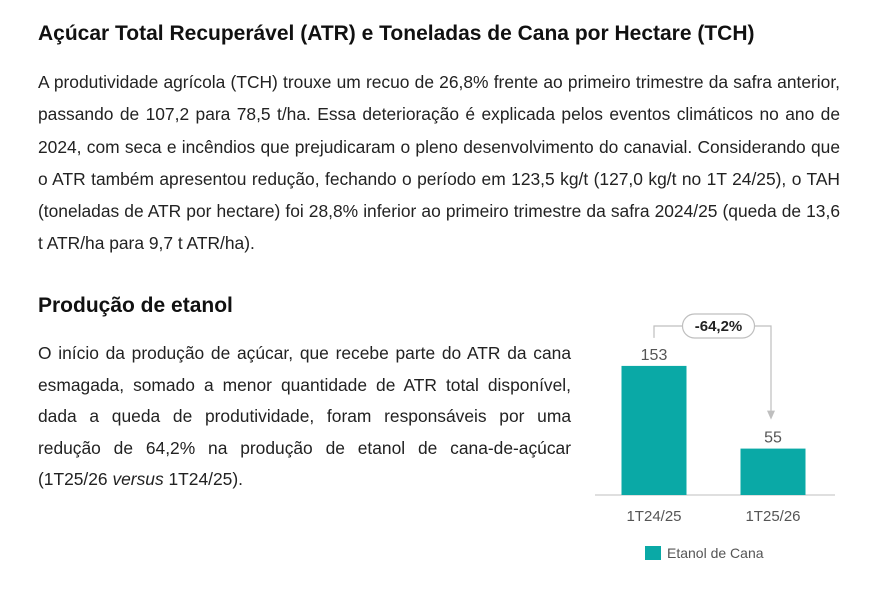 This screenshot has width=874, height=596. Describe the element at coordinates (203, 479) in the screenshot. I see `paragraph-text-end: 1T24/25).` at that location.